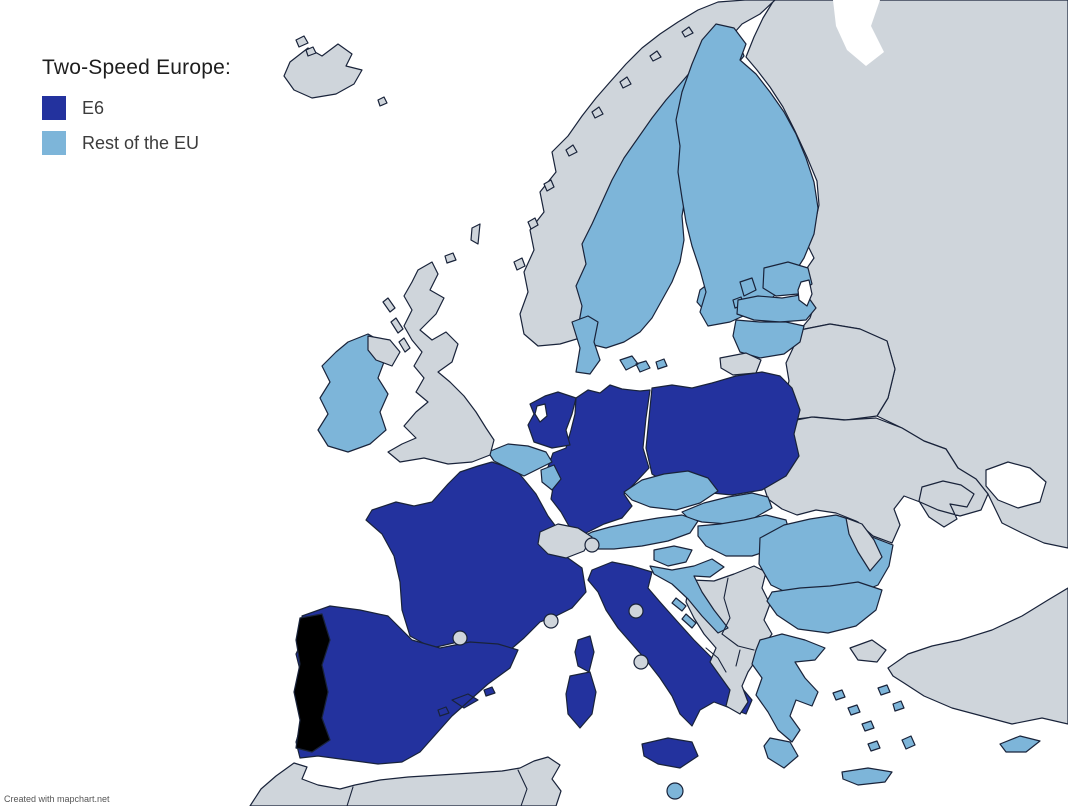 Image resolution: width=1068 pixels, height=806 pixels. What do you see at coordinates (641, 662) in the screenshot?
I see `microstate-vatican` at bounding box center [641, 662].